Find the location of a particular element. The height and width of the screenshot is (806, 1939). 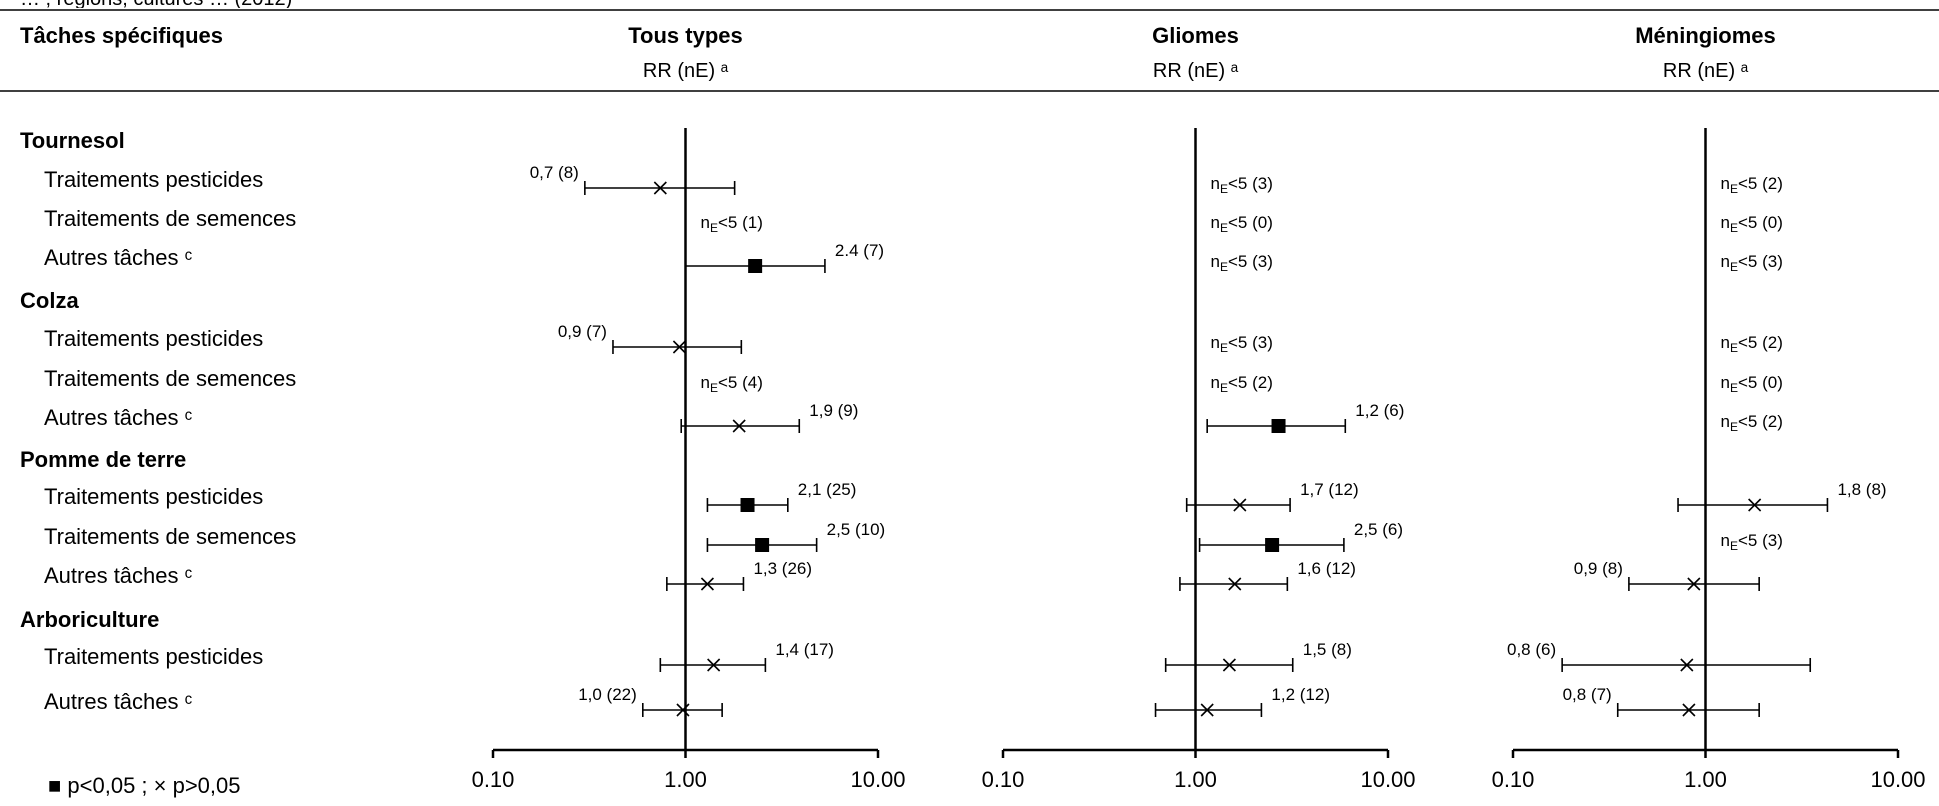

panel-title: Gliomes is located at coordinates (1195, 35).